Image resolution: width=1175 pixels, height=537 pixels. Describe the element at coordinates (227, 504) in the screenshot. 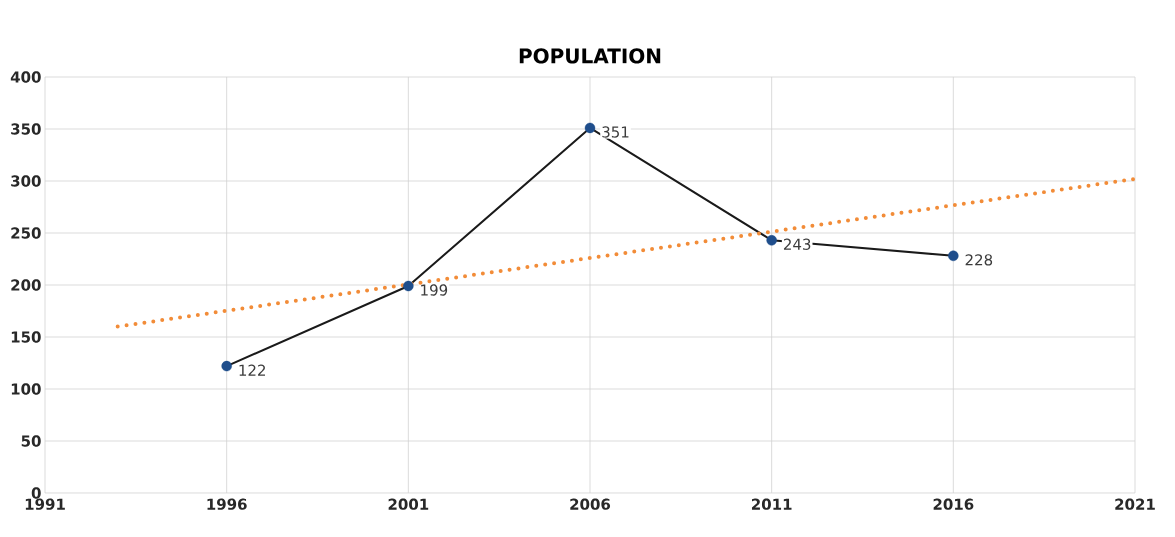

I see `x-tick-label: 1996` at that location.